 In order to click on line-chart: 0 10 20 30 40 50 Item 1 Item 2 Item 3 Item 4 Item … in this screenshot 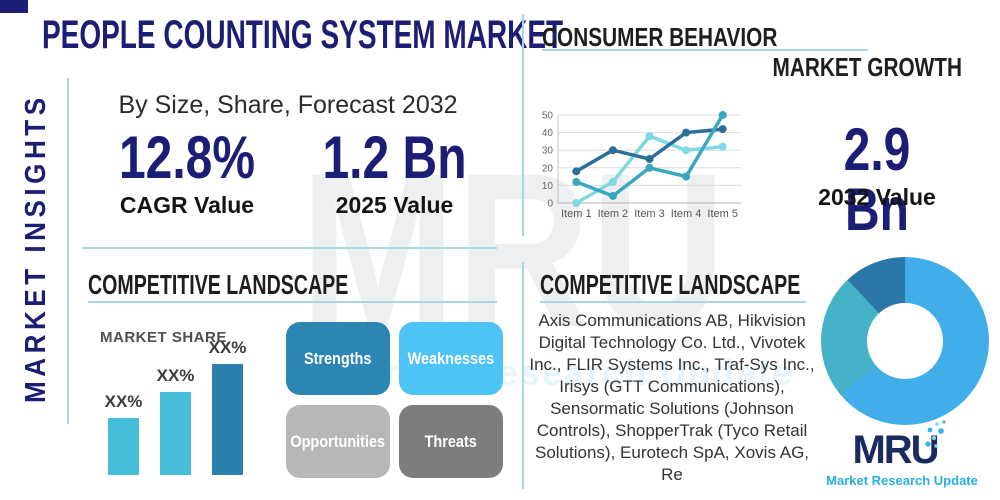, I will do `click(641, 165)`.